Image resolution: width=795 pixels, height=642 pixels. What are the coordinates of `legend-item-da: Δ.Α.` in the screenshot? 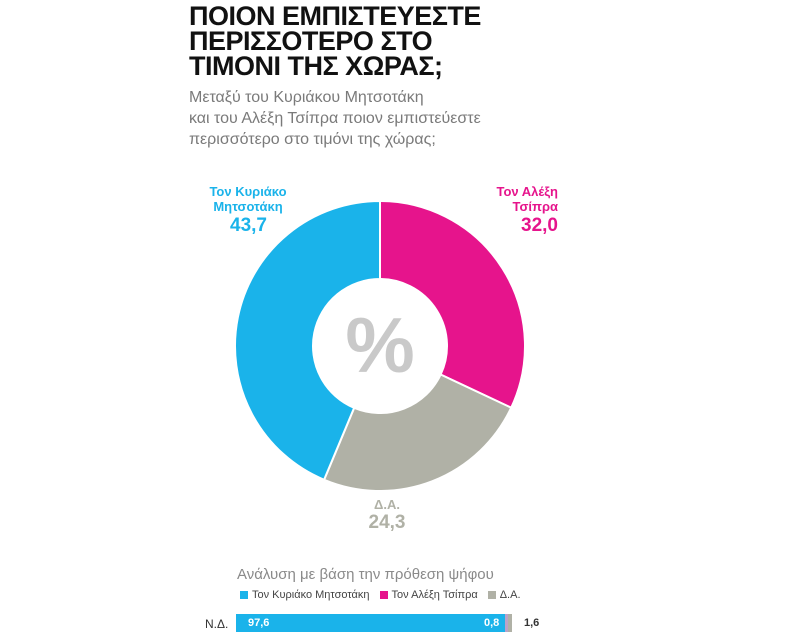 It's located at (504, 595).